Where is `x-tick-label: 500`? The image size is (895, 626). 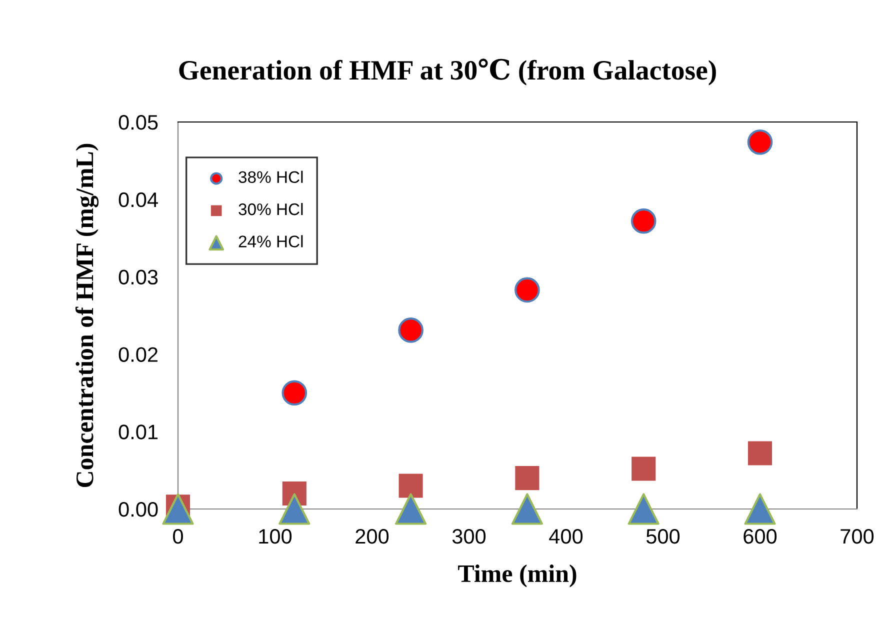 x-tick-label: 500 is located at coordinates (663, 536).